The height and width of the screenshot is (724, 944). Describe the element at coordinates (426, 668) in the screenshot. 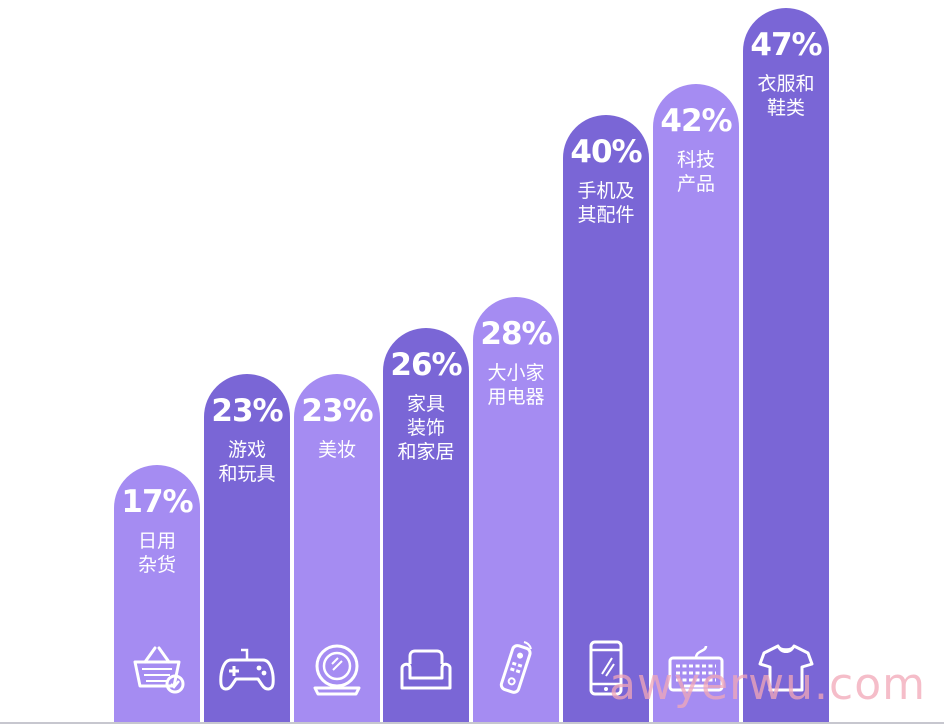

I see `sofa-icon` at that location.